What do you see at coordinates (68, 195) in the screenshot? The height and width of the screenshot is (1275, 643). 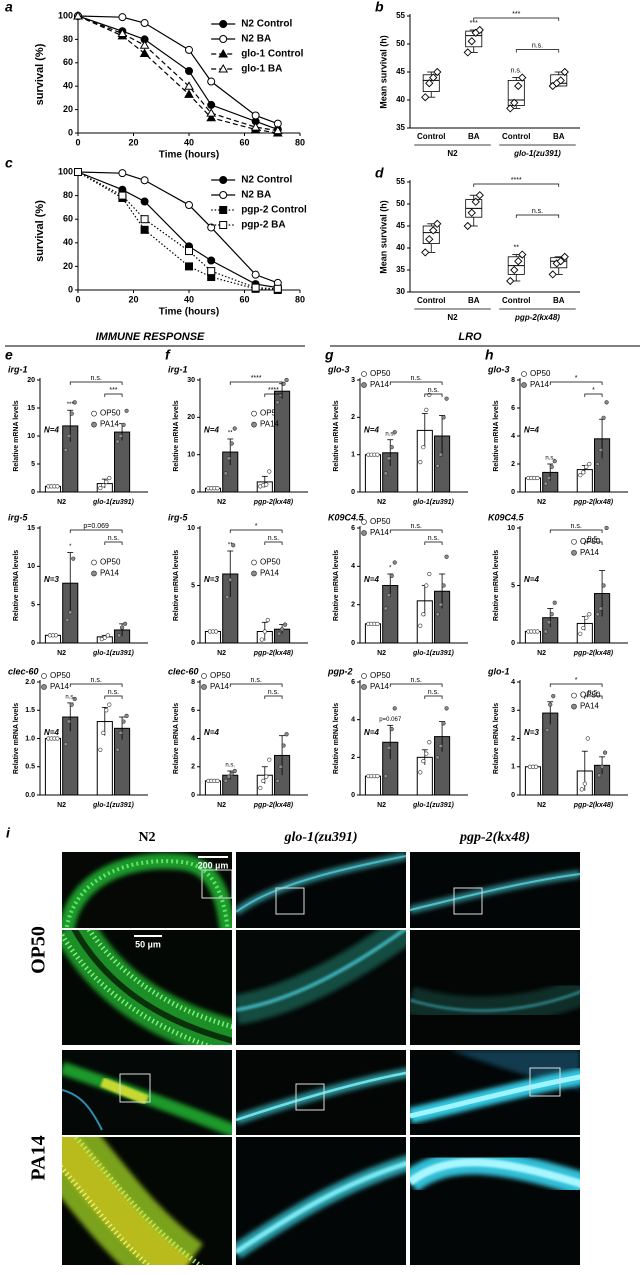 I see `y-tick-label: 80` at bounding box center [68, 195].